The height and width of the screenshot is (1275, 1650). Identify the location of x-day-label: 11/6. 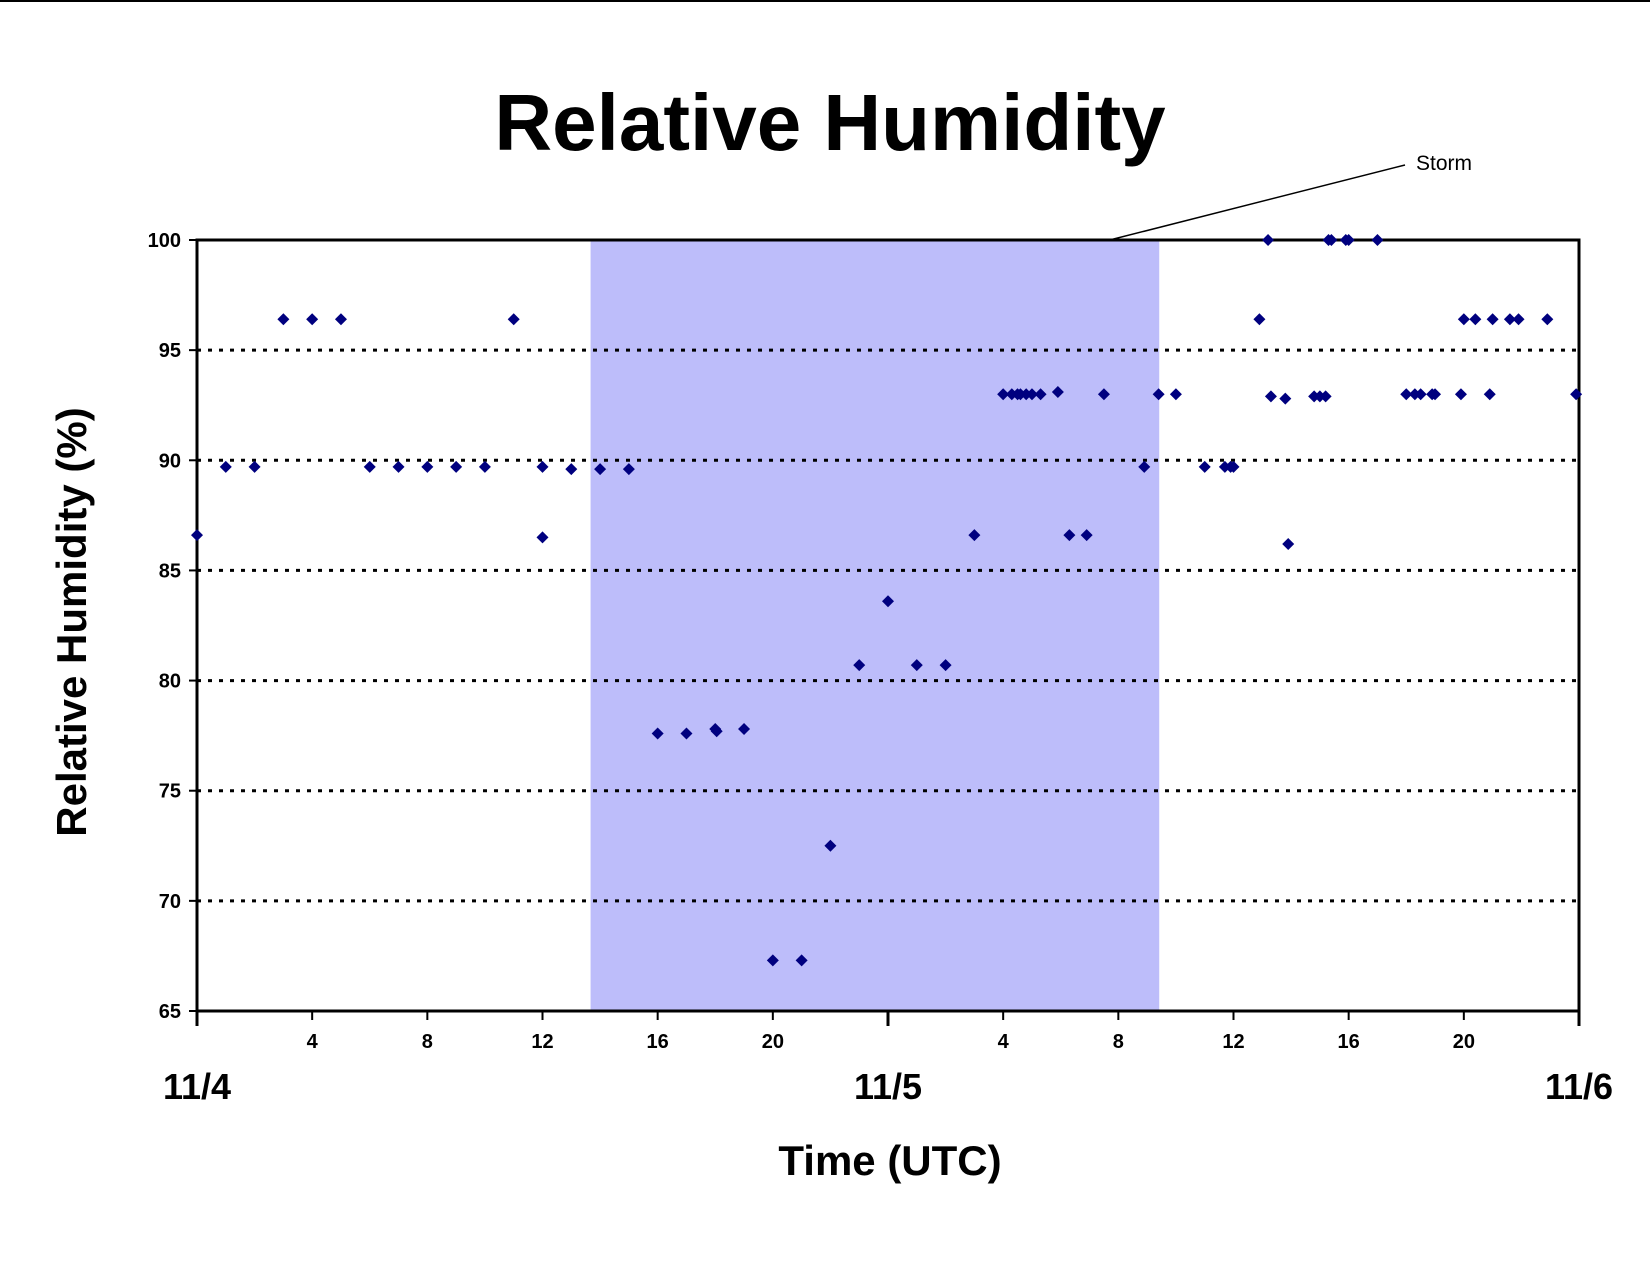
(1579, 1086).